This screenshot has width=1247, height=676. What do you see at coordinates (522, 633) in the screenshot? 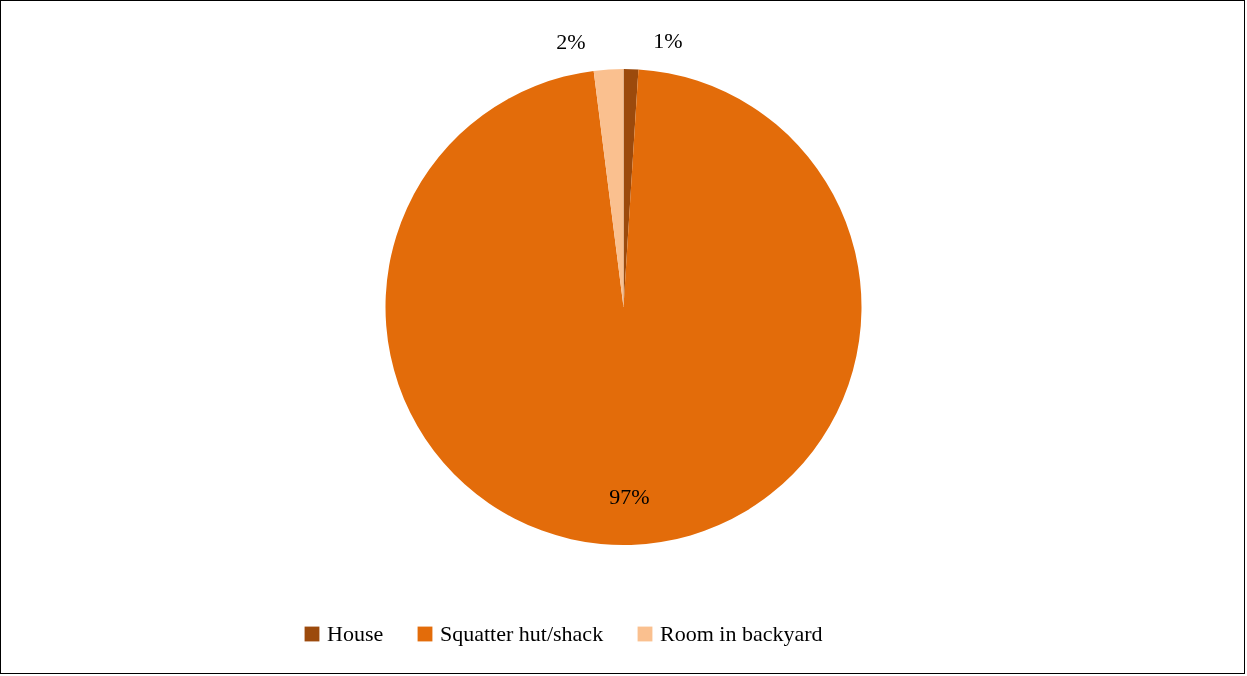
I see `legend-label: Squatter hut/shack` at bounding box center [522, 633].